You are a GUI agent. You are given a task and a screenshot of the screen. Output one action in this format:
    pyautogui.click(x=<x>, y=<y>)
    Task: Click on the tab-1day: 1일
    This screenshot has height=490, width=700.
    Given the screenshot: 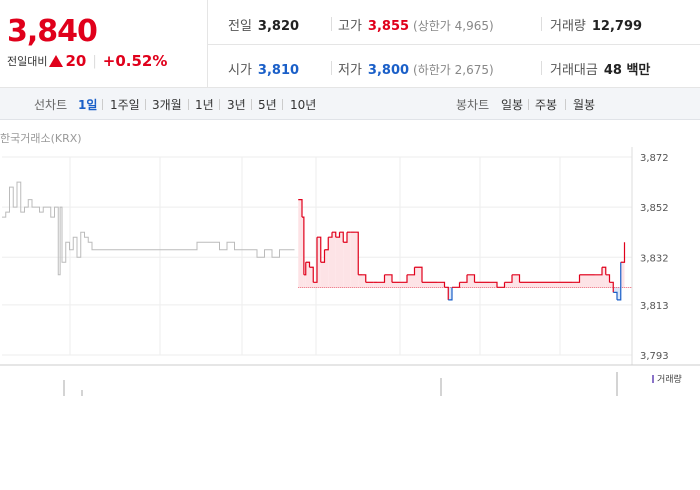 What is the action you would take?
    pyautogui.click(x=88, y=105)
    